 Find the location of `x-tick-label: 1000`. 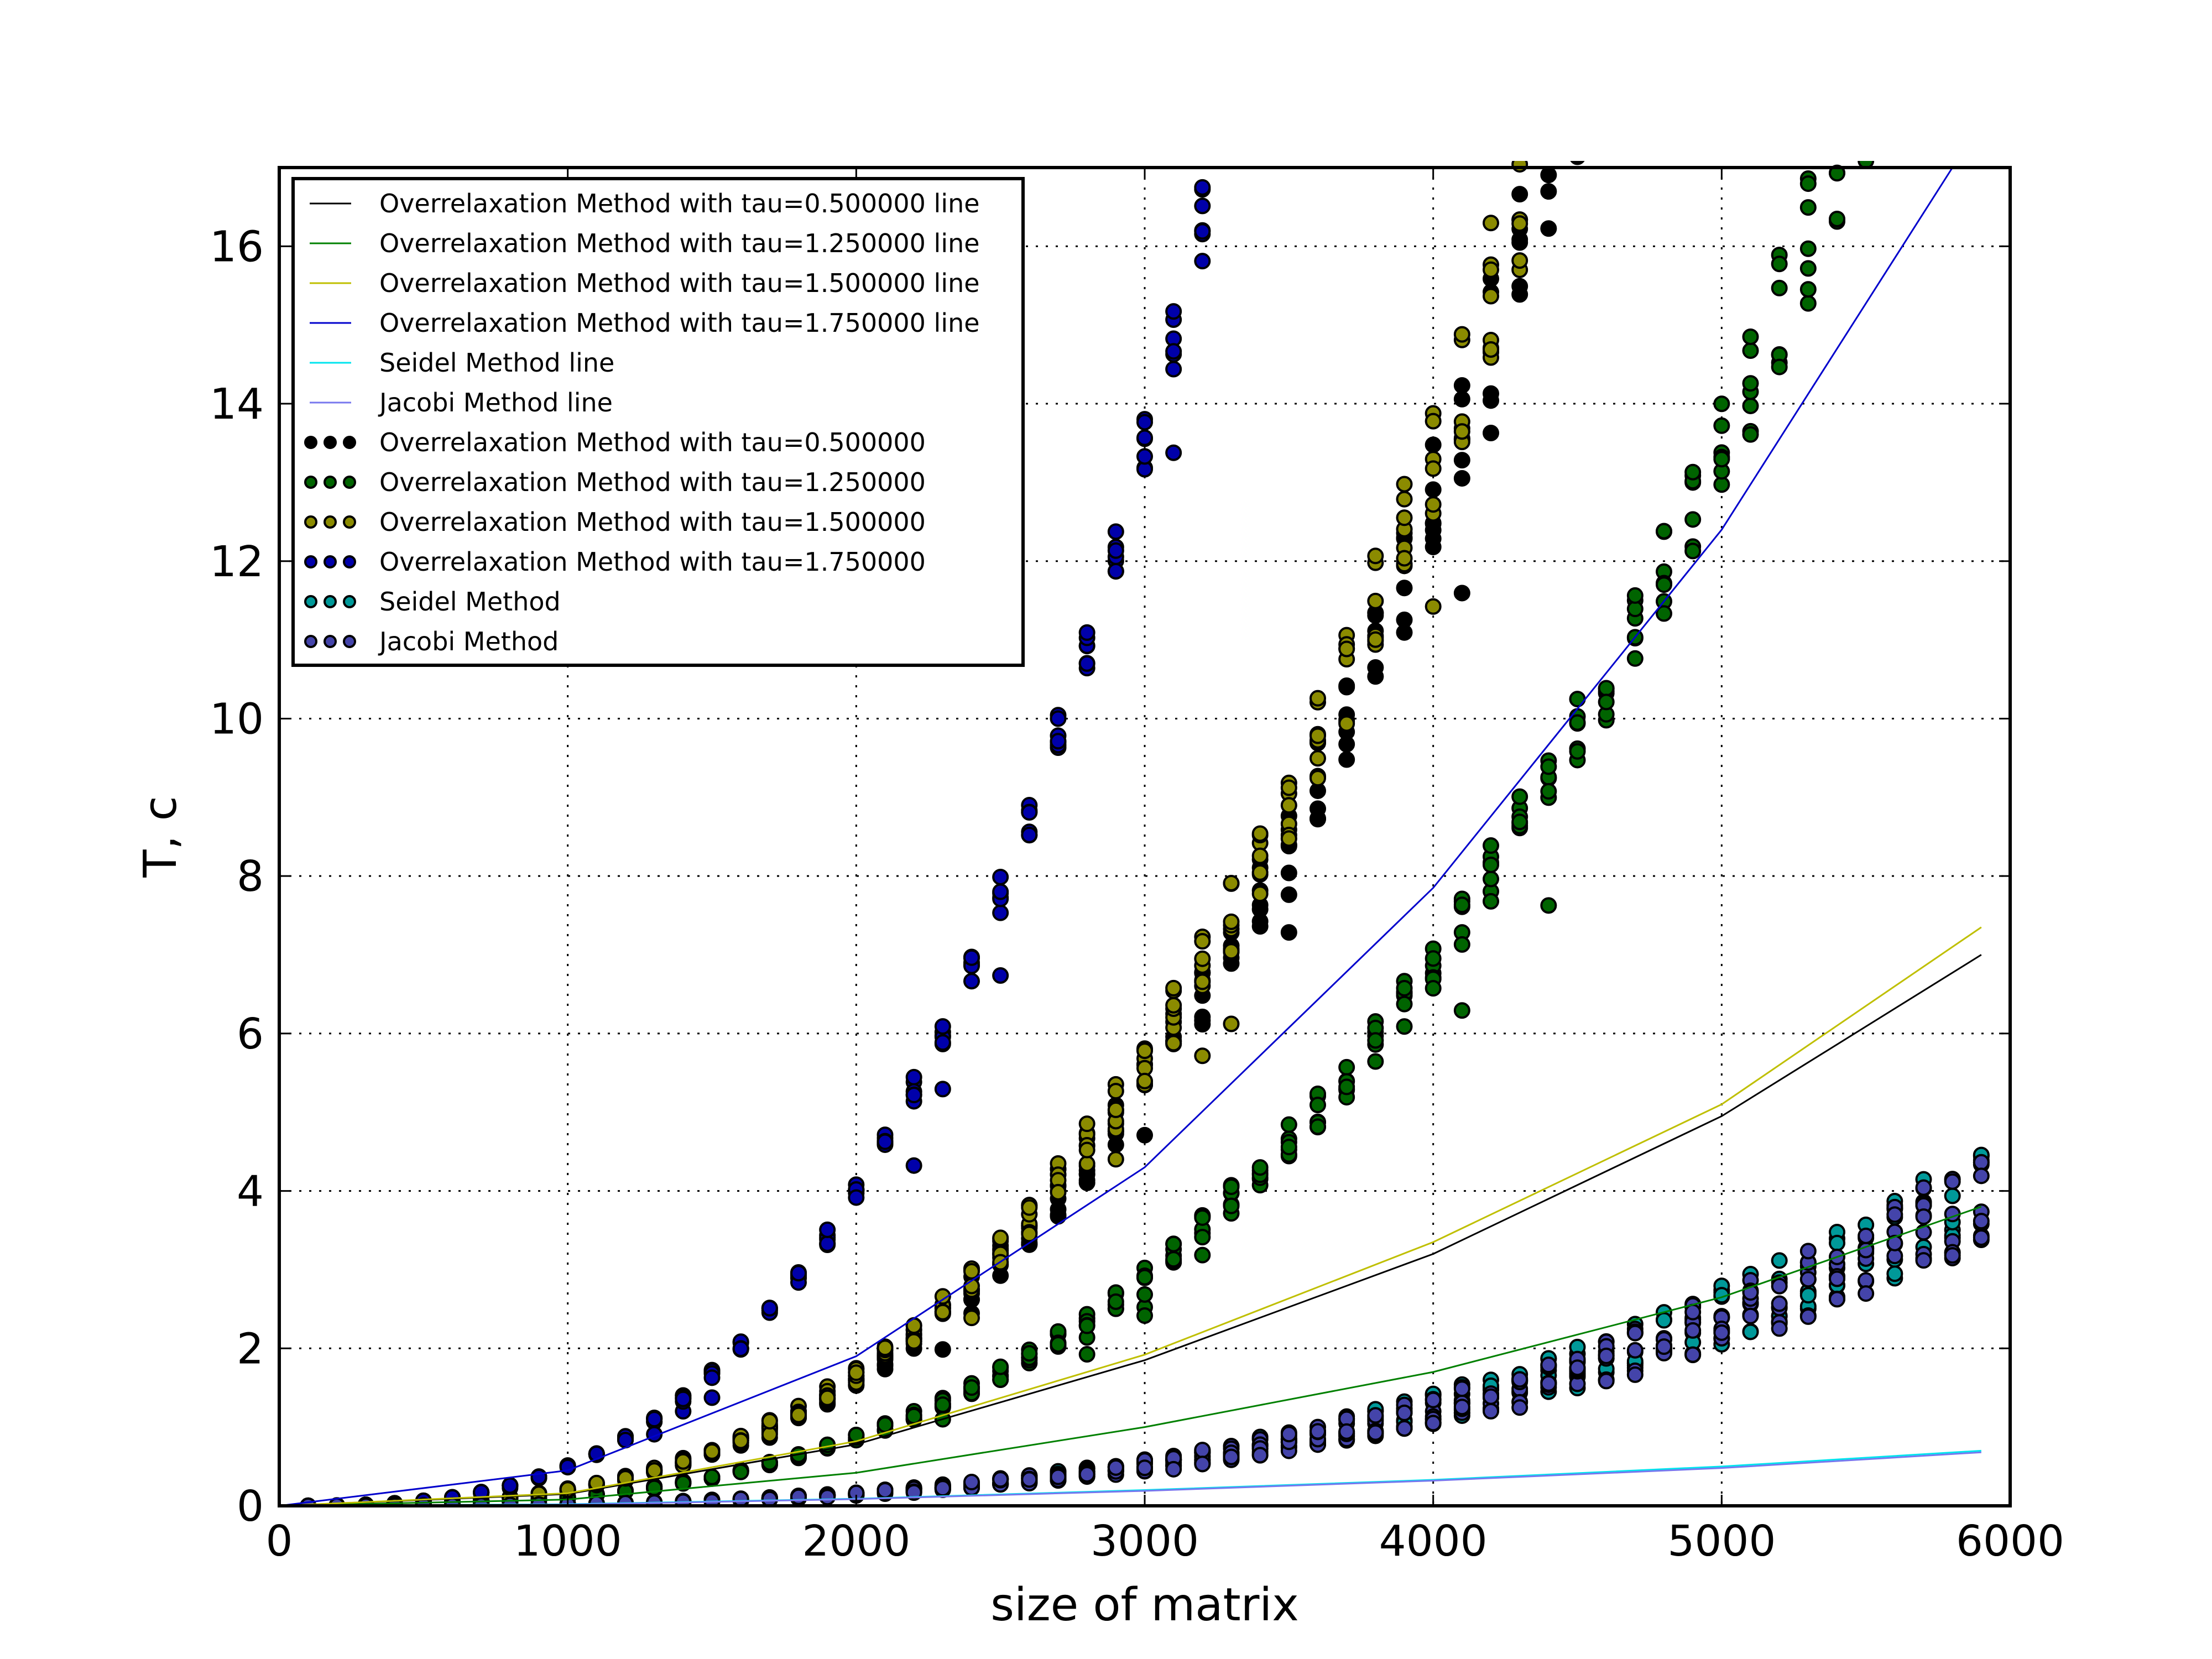

x-tick-label: 1000 is located at coordinates (568, 1541).